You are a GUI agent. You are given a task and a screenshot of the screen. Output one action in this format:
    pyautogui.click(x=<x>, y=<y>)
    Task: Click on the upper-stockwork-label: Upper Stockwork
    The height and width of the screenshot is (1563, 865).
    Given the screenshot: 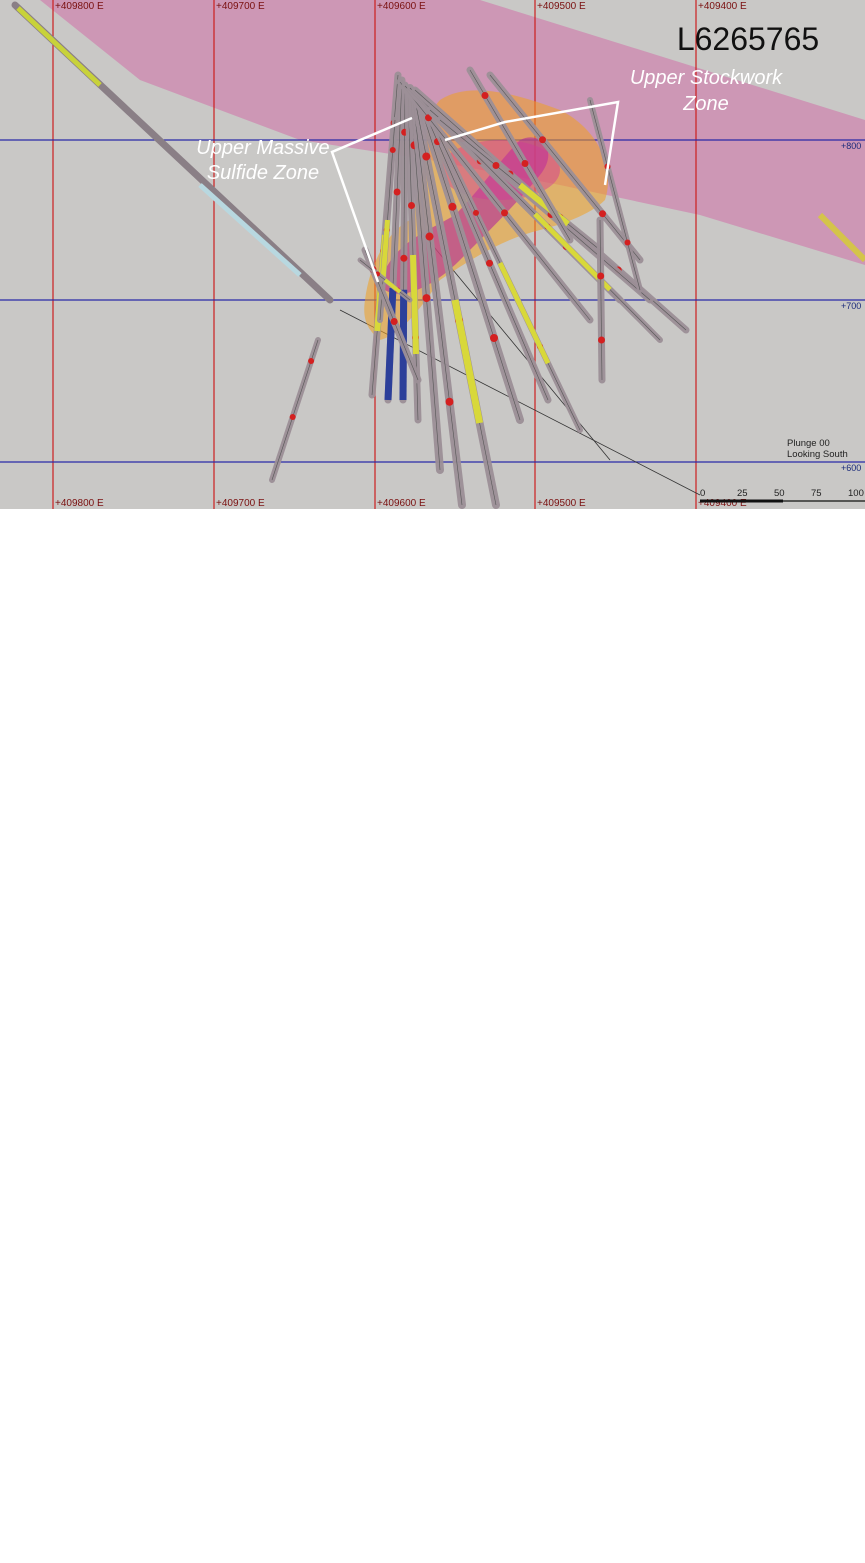 What is the action you would take?
    pyautogui.click(x=706, y=78)
    